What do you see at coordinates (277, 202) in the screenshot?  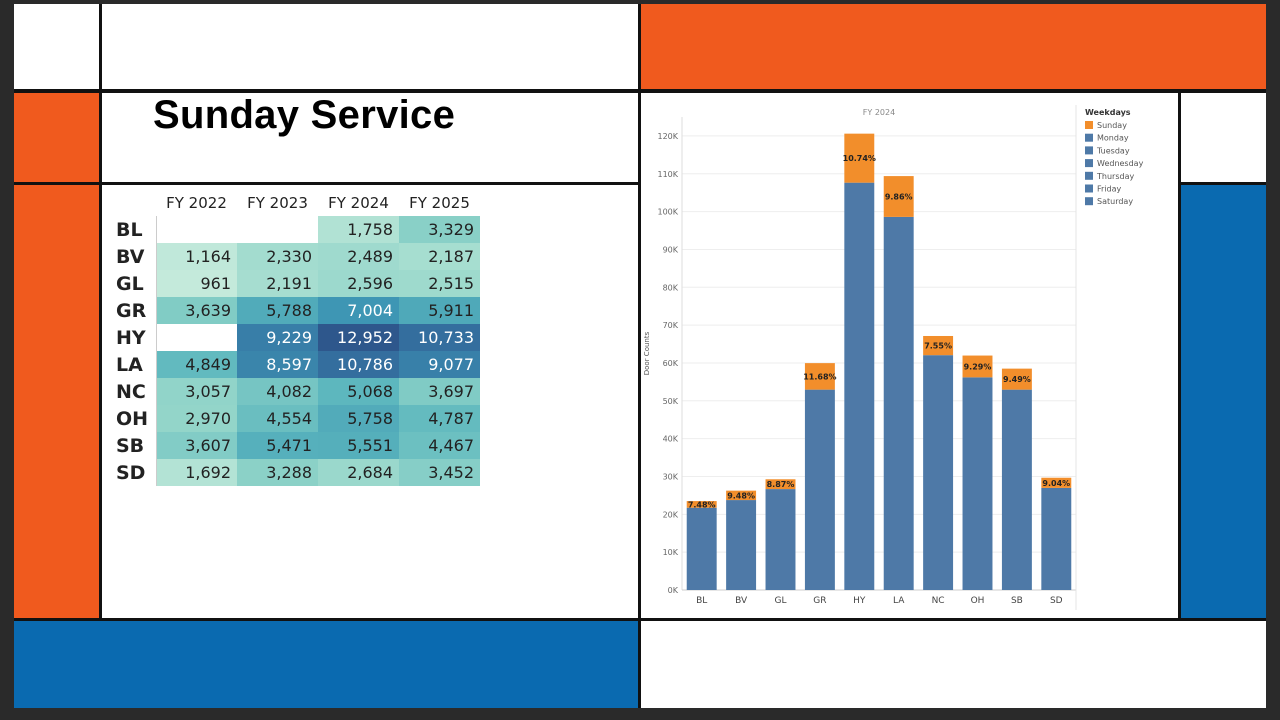 I see `column-header: FY 2023` at bounding box center [277, 202].